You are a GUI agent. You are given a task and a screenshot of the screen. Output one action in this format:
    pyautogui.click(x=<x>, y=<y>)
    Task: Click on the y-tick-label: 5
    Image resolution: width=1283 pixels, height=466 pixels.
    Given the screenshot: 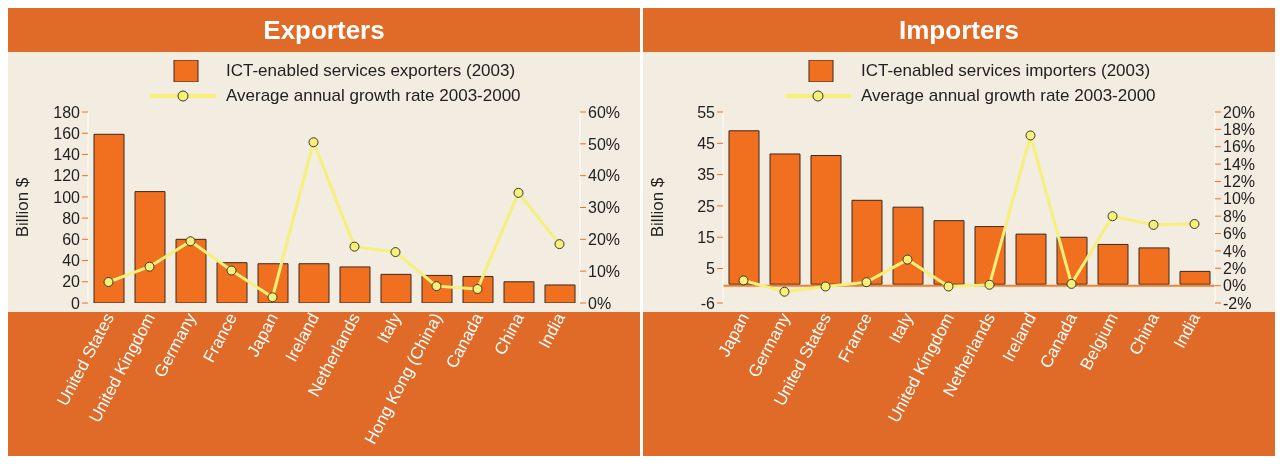 What is the action you would take?
    pyautogui.click(x=711, y=269)
    